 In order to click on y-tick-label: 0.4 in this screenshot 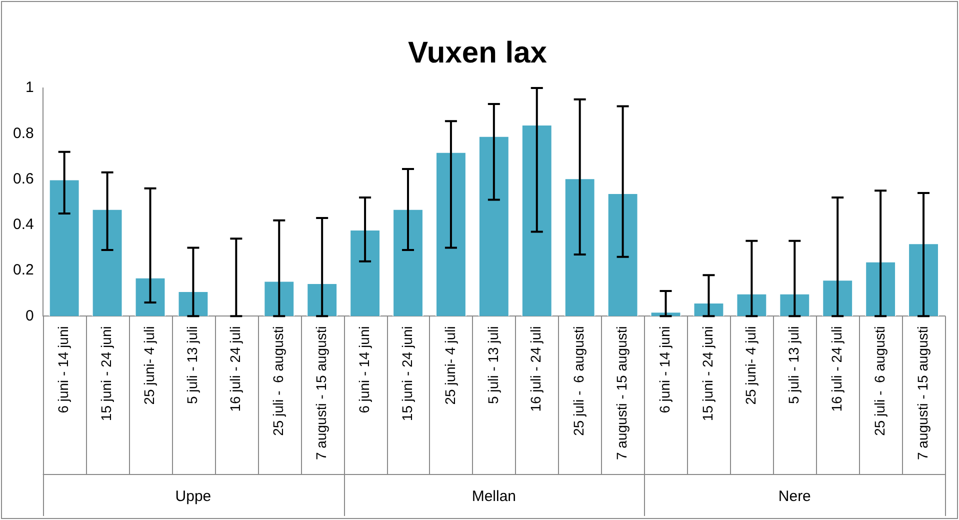, I will do `click(23, 225)`.